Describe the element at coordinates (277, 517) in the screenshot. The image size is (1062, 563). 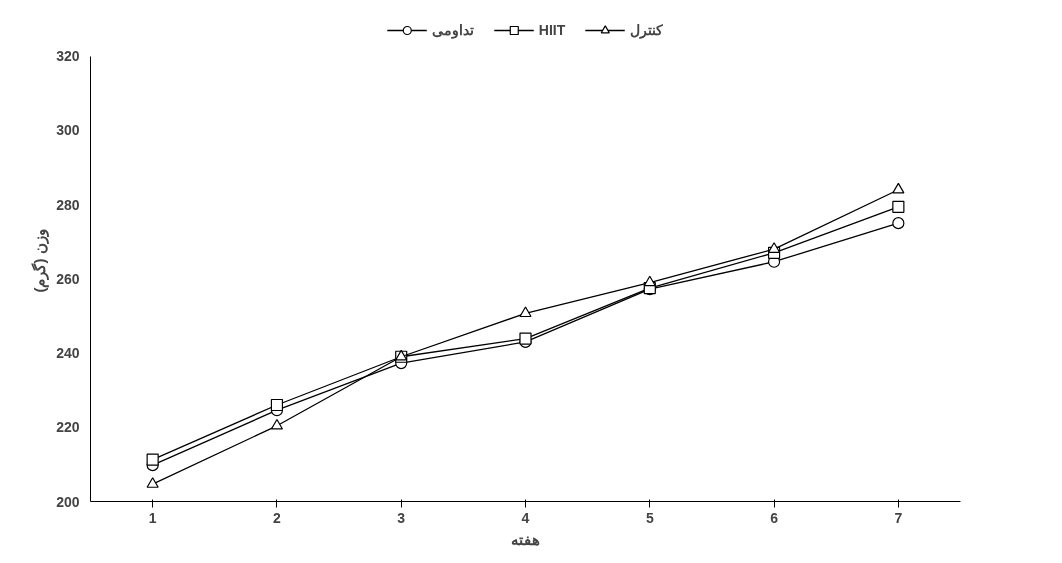
I see `x-tick-label: 2` at that location.